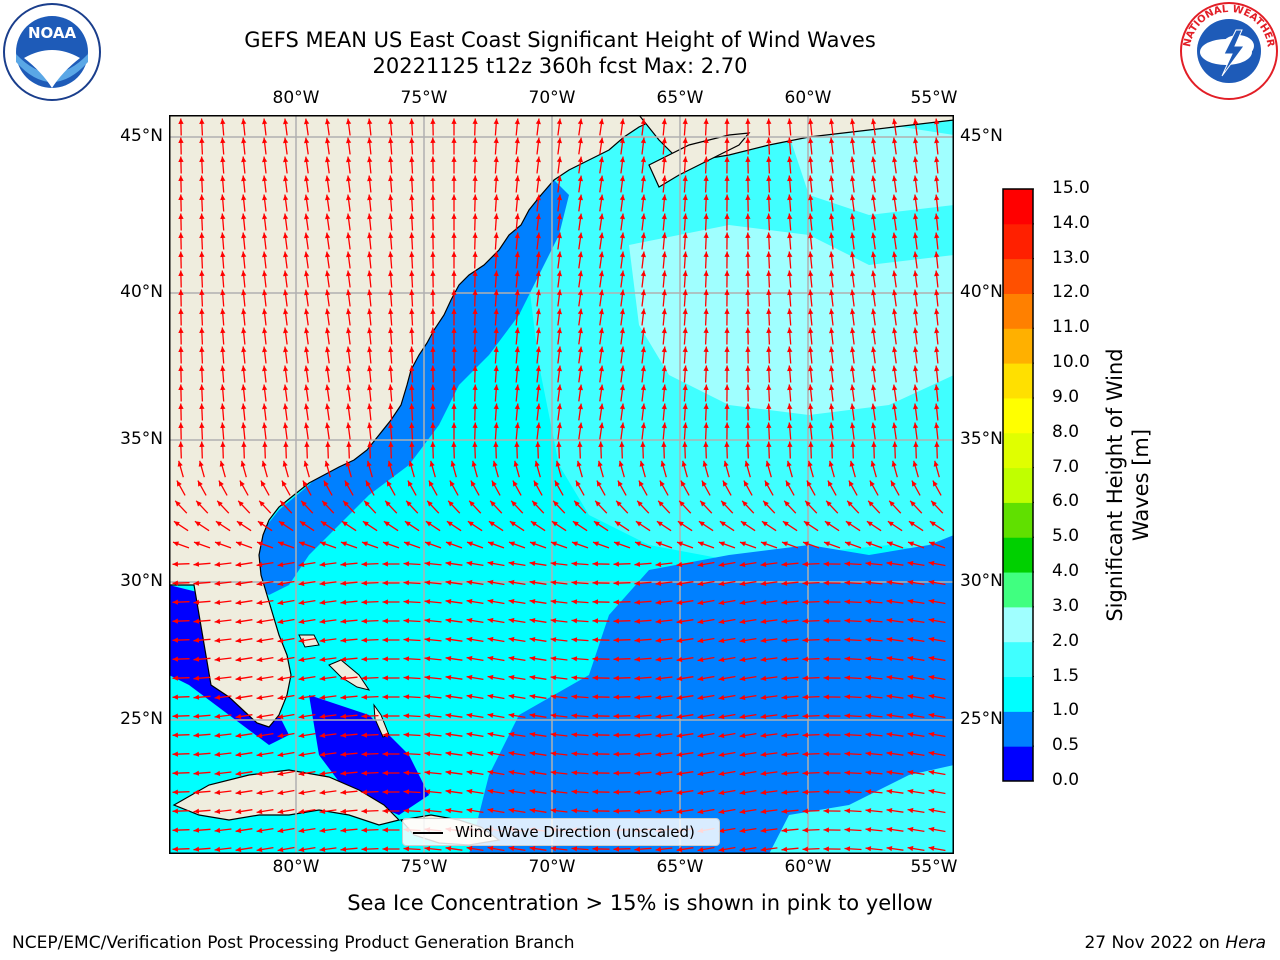 The image size is (1280, 960). What do you see at coordinates (1018, 694) in the screenshot?
I see `colorbar-segment` at bounding box center [1018, 694].